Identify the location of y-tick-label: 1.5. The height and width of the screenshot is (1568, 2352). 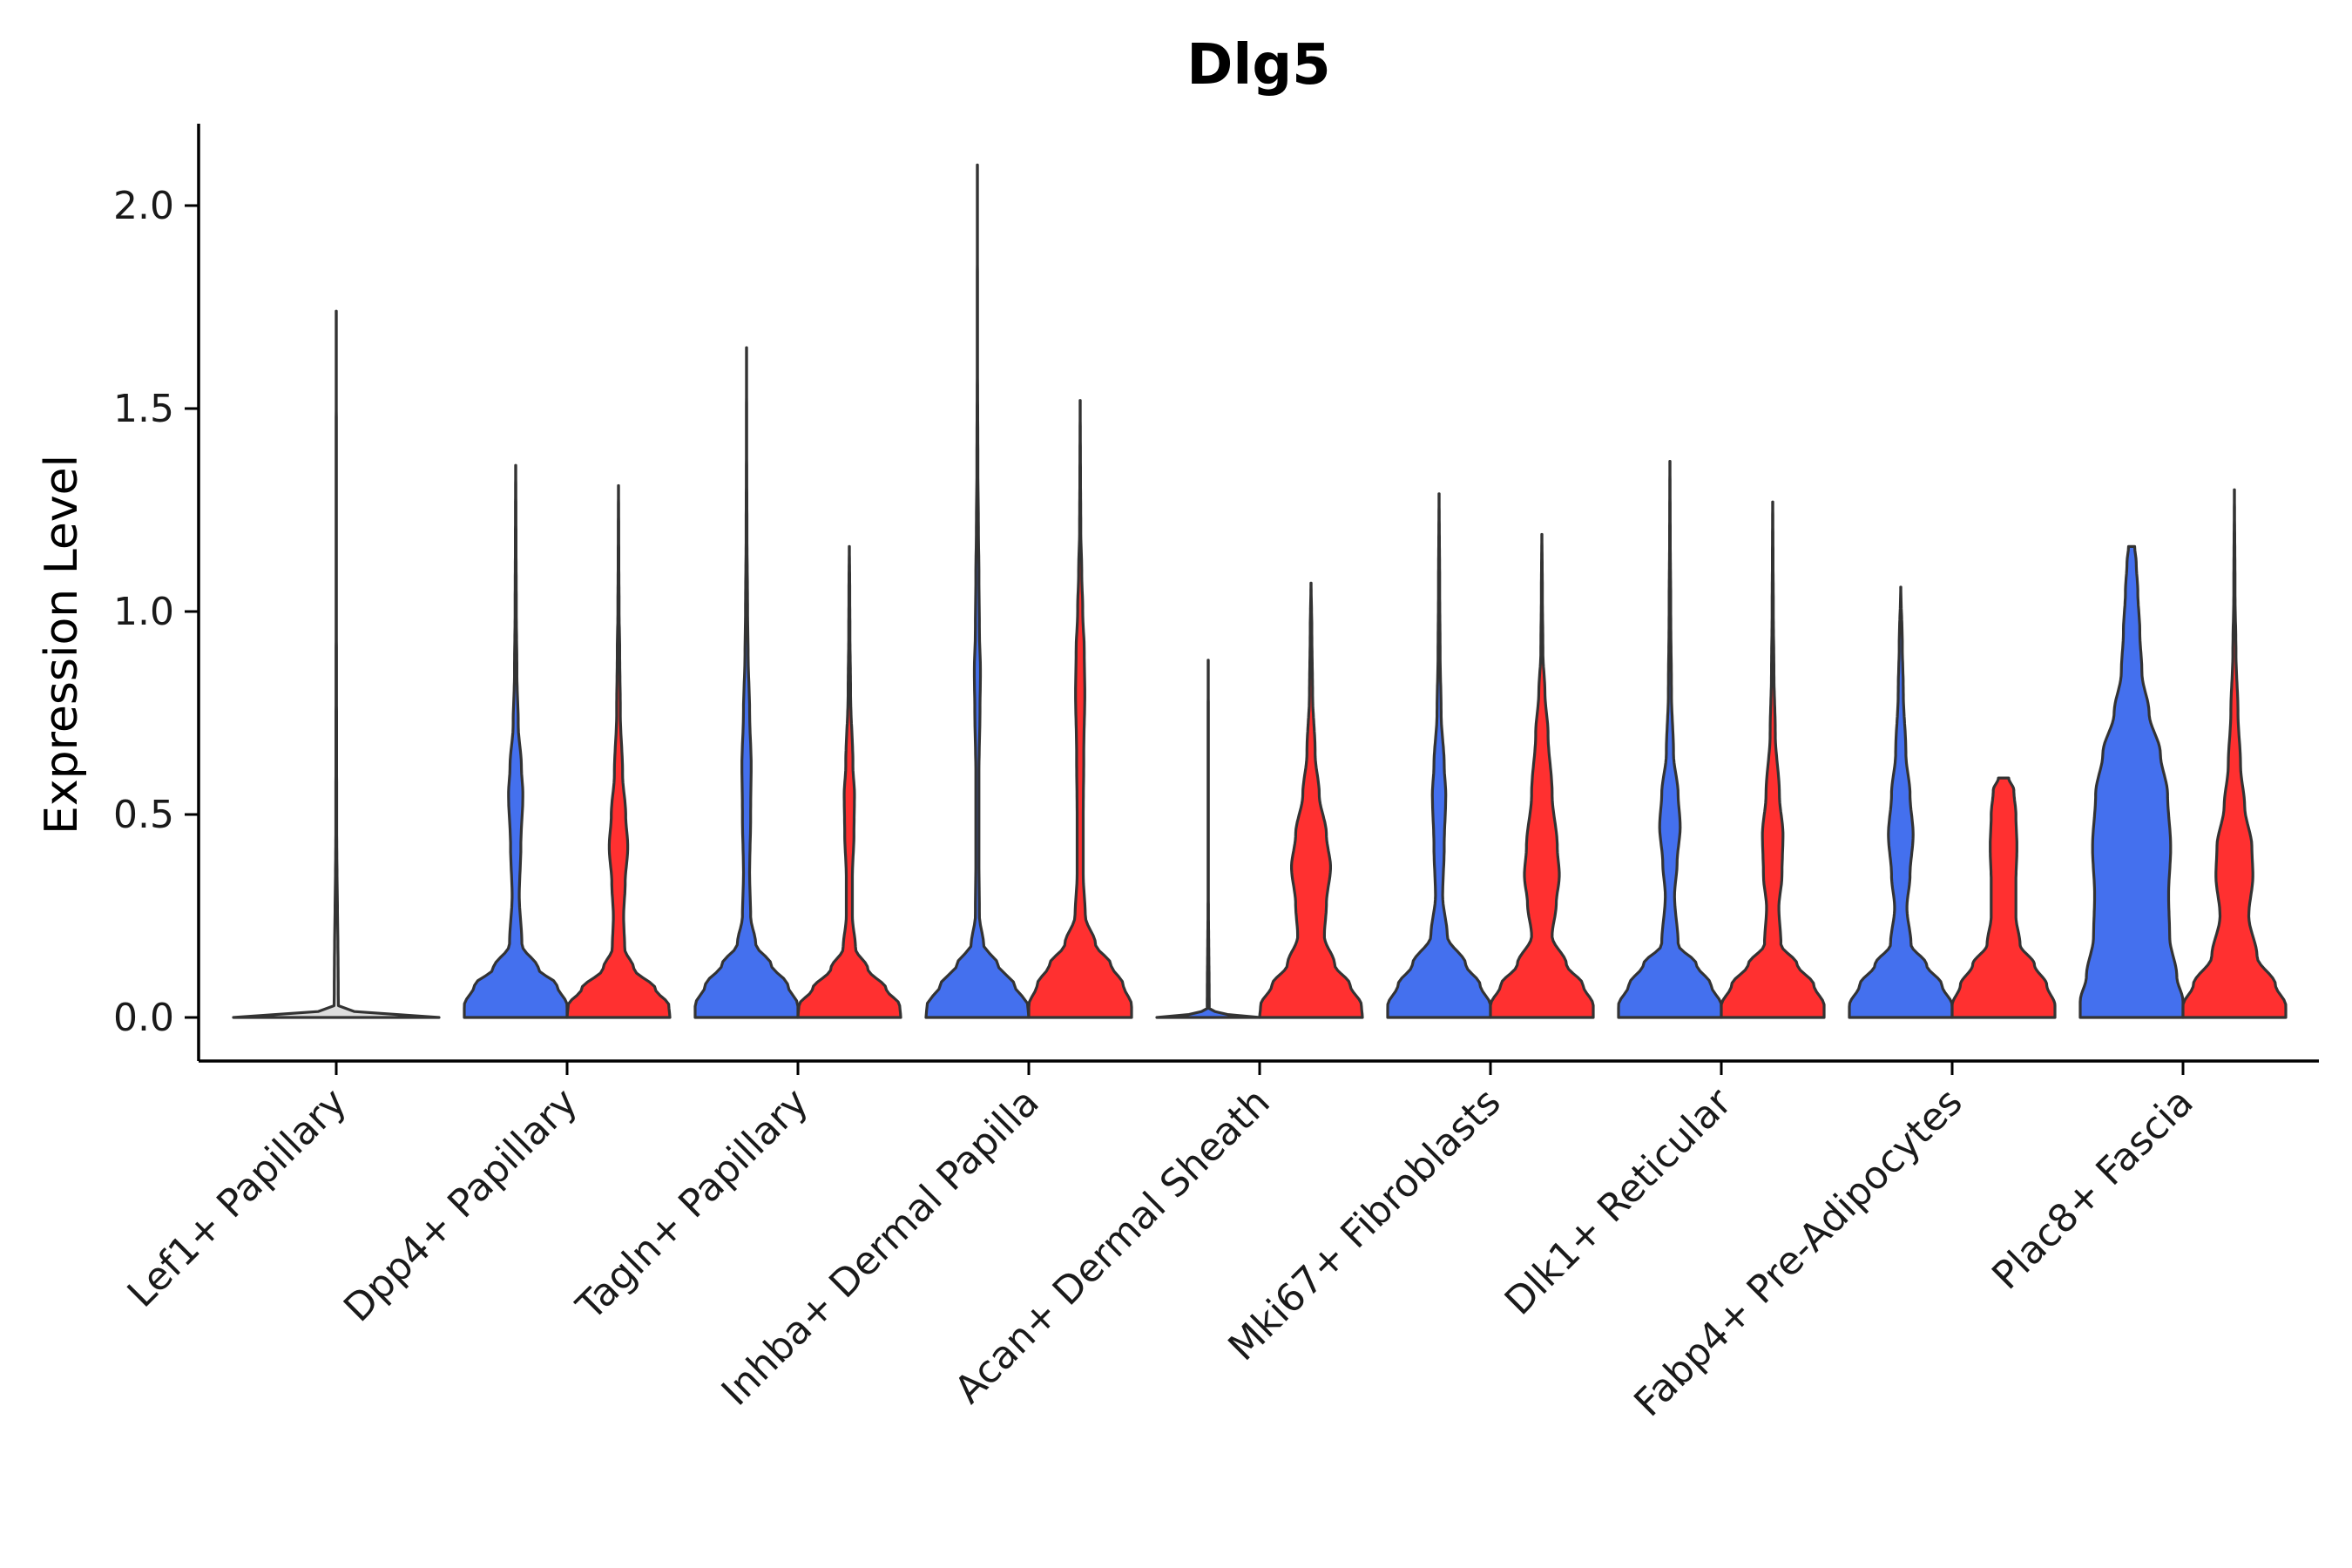
(143, 409).